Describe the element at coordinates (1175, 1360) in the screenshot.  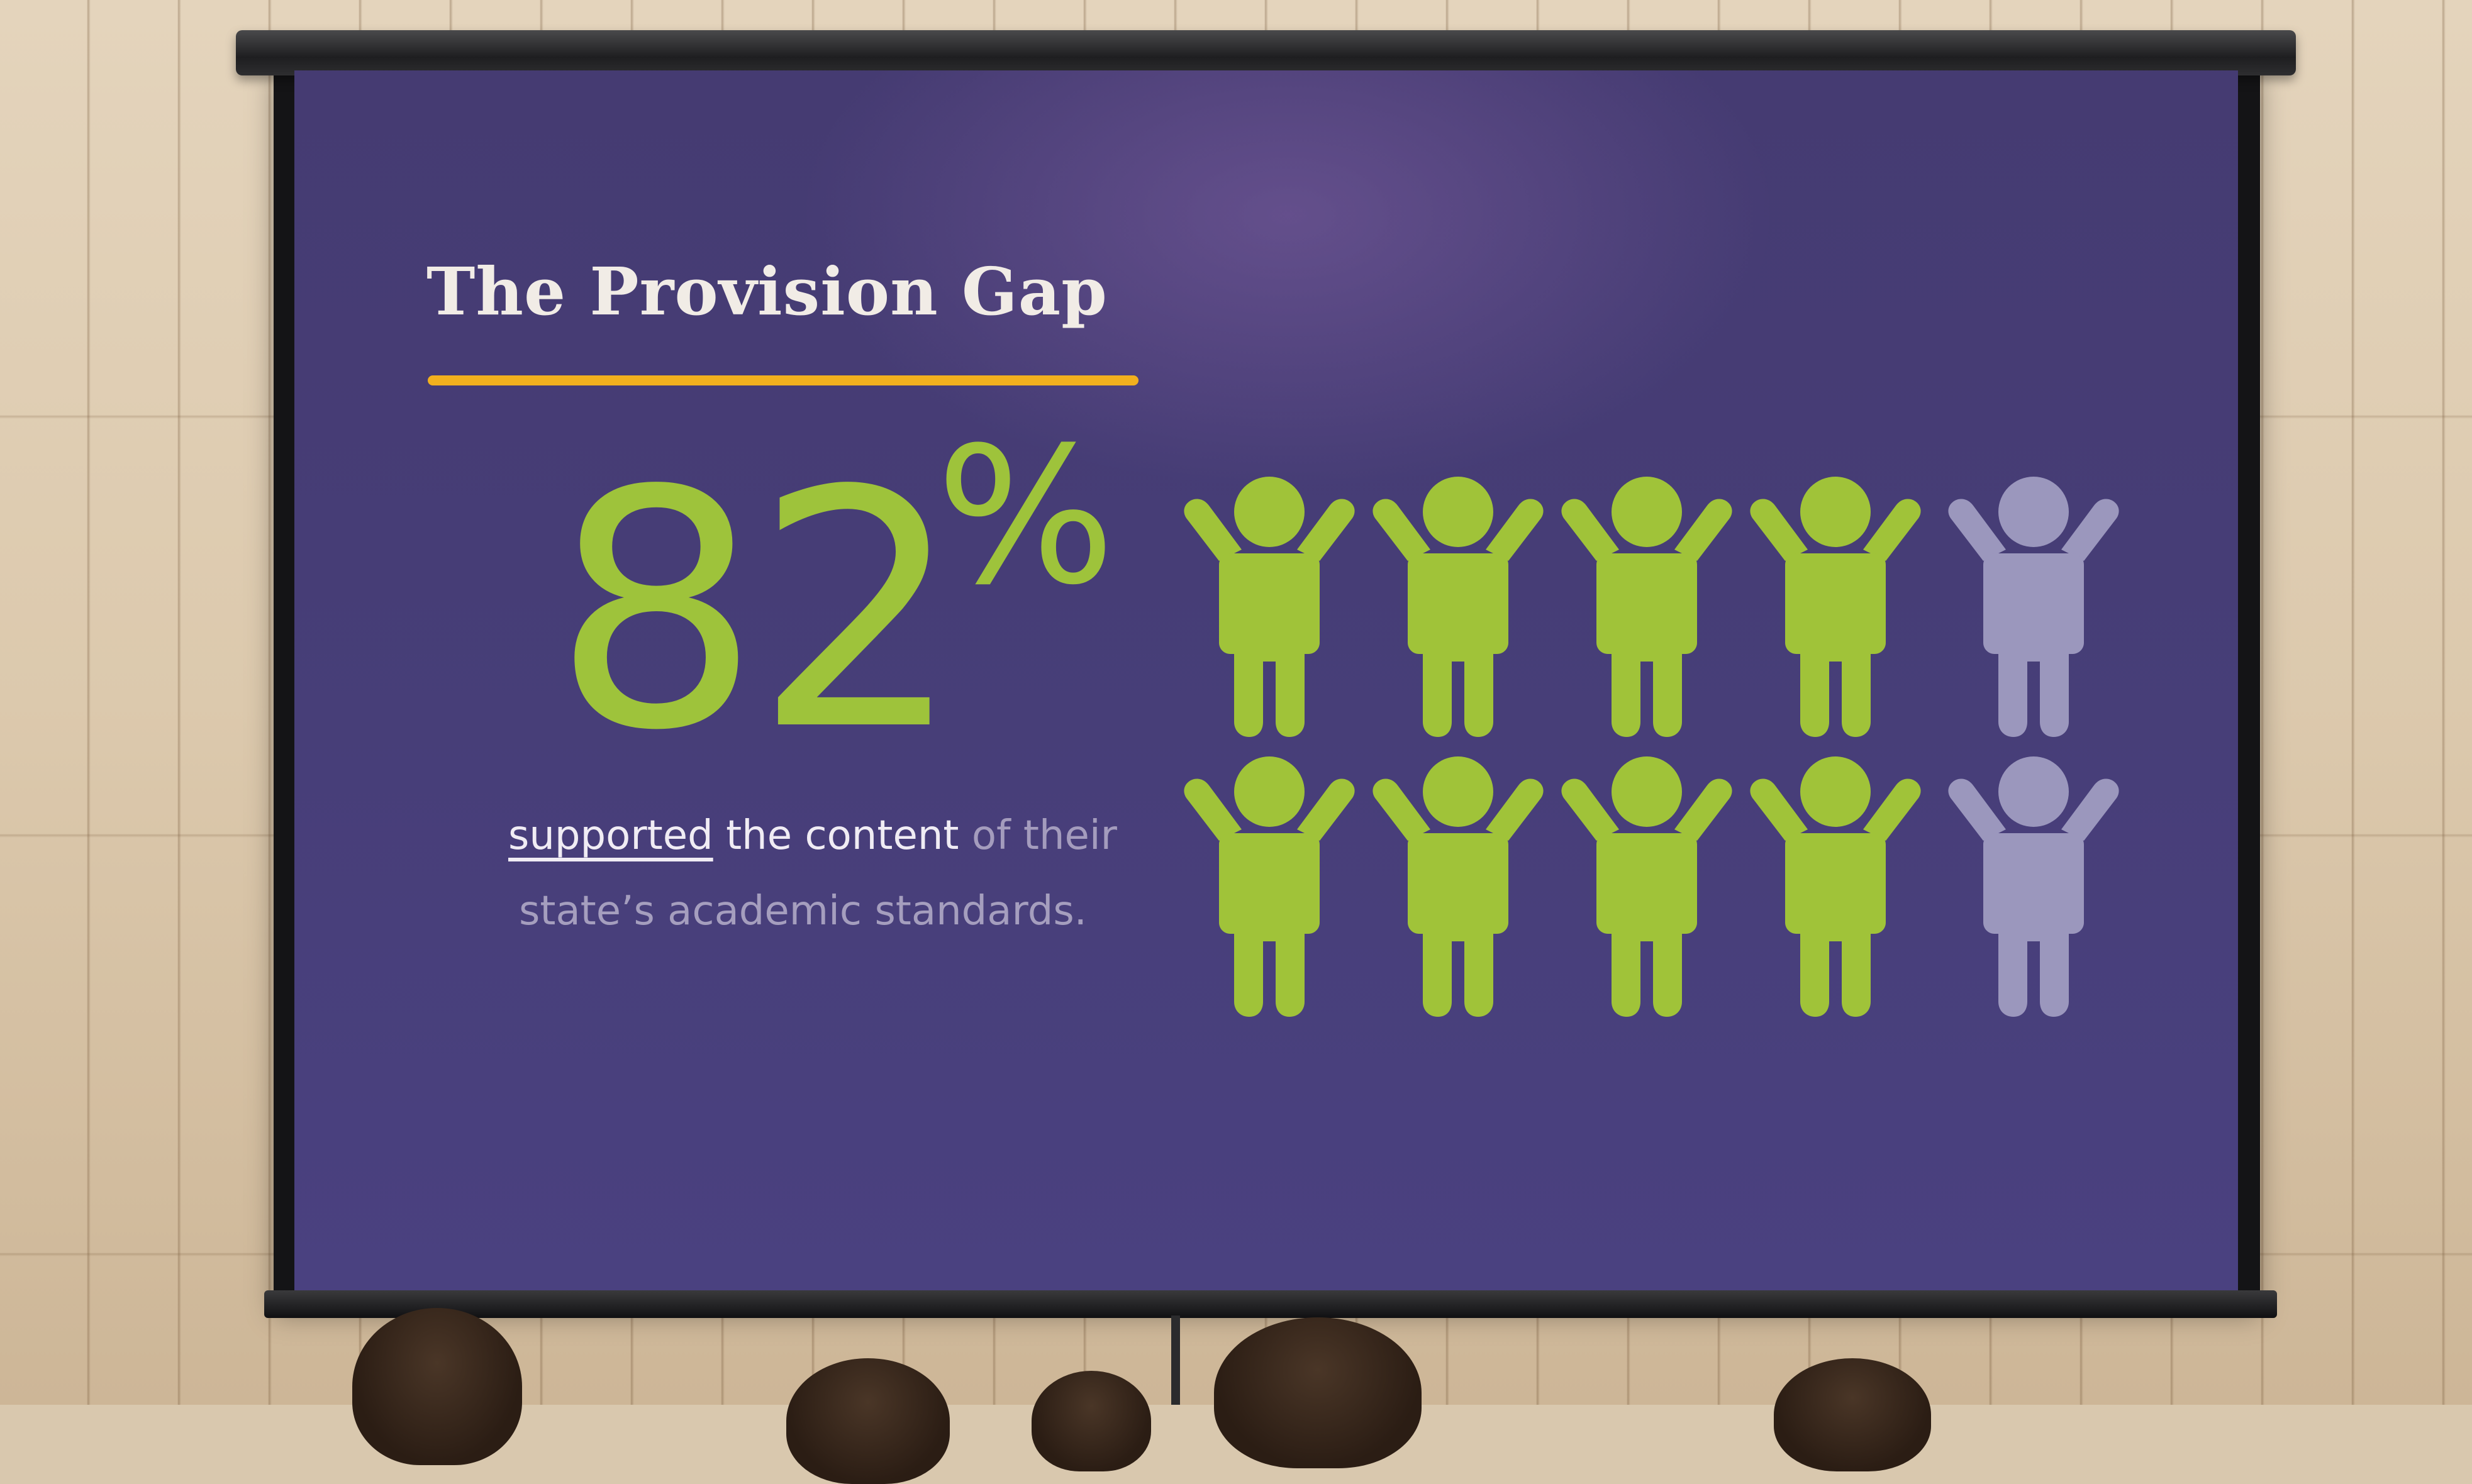
I see `screen-pull-cord` at that location.